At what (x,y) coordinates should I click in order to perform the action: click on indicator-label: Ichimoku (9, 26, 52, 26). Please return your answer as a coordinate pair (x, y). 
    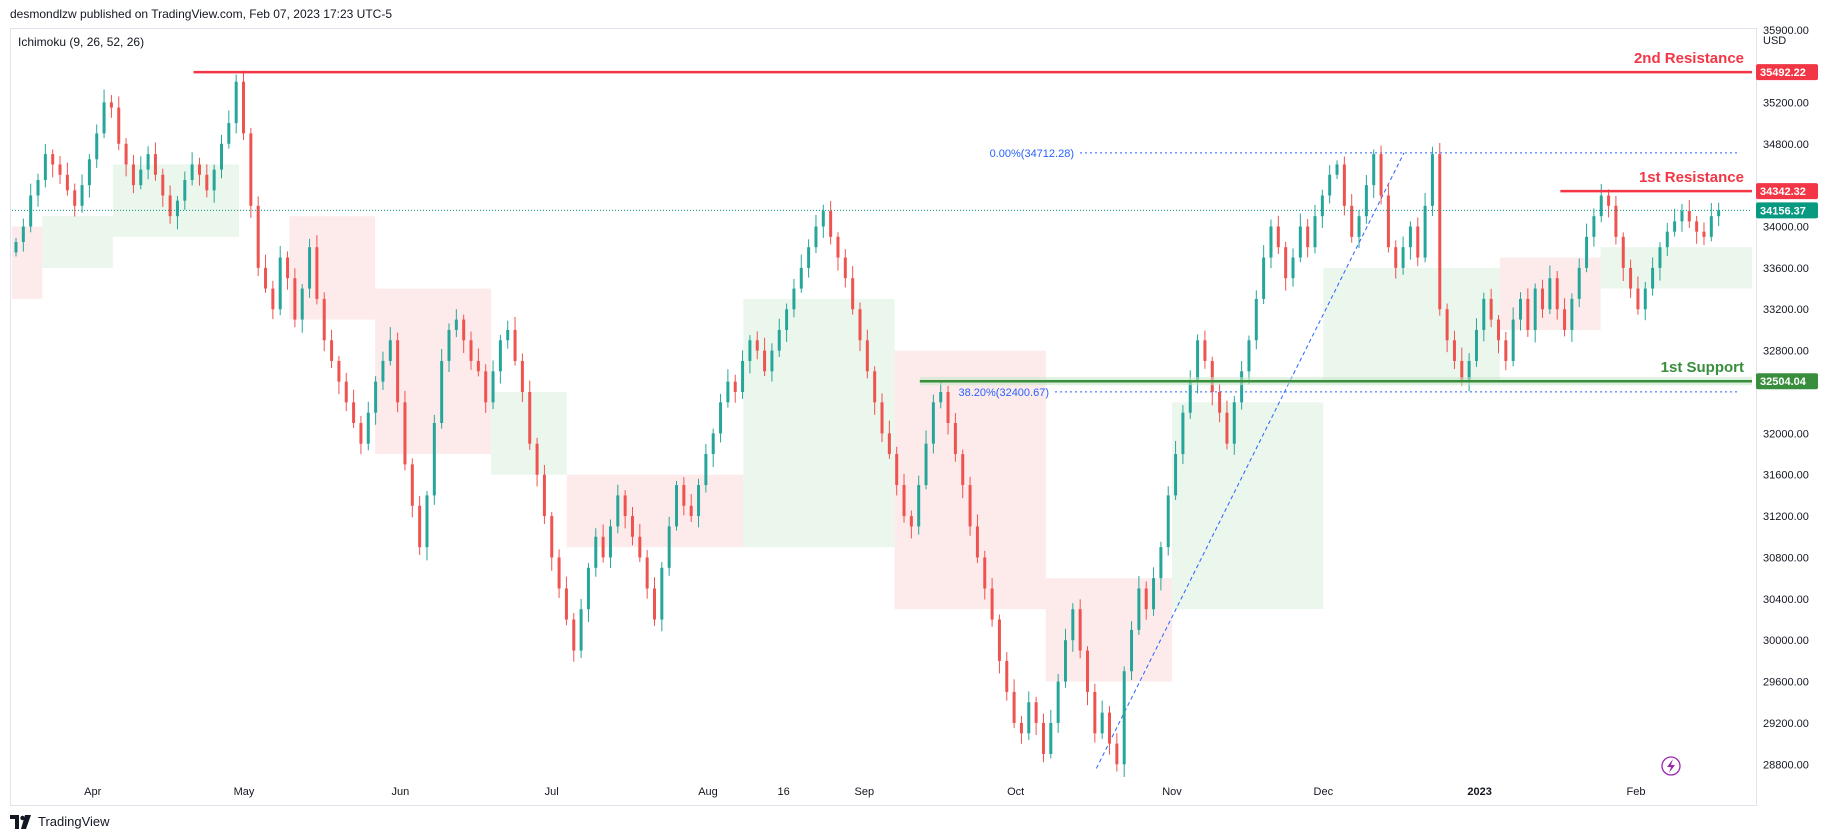
    Looking at the image, I should click on (81, 42).